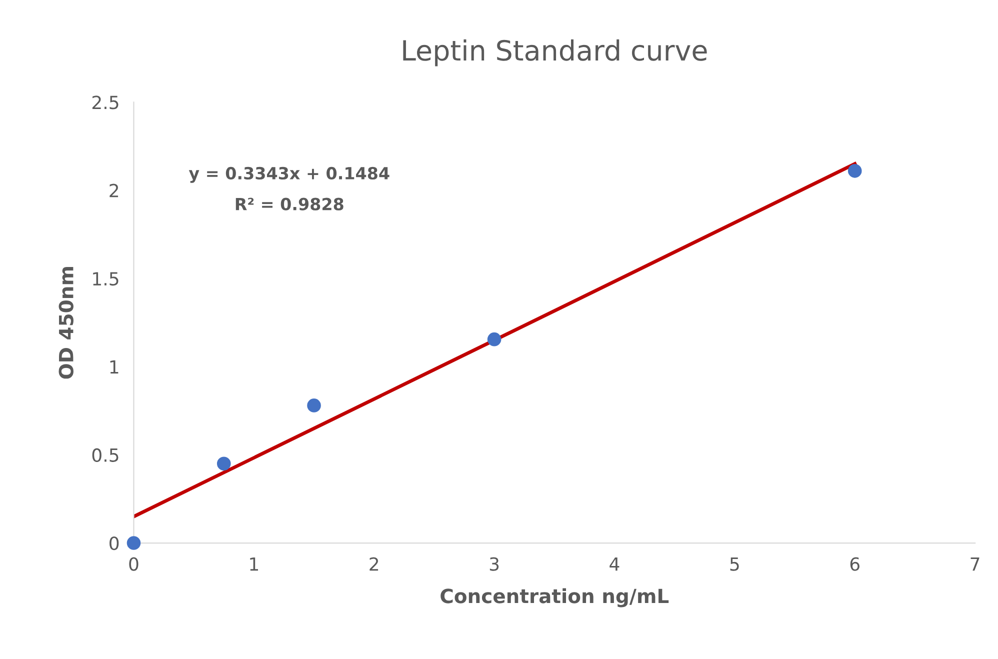 Image resolution: width=998 pixels, height=659 pixels. What do you see at coordinates (133, 564) in the screenshot?
I see `x-tick-label: 0` at bounding box center [133, 564].